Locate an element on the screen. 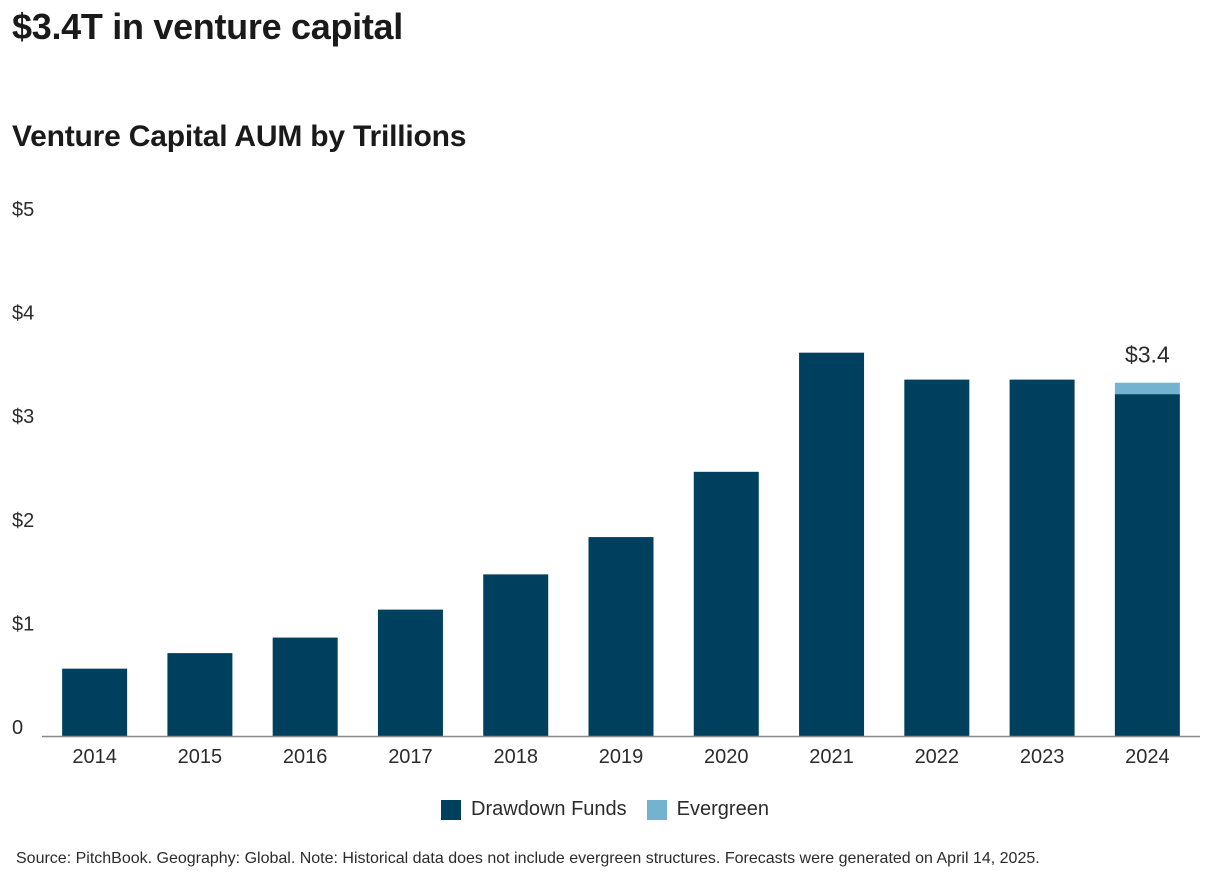  bar-drawdown-2018 is located at coordinates (516, 655).